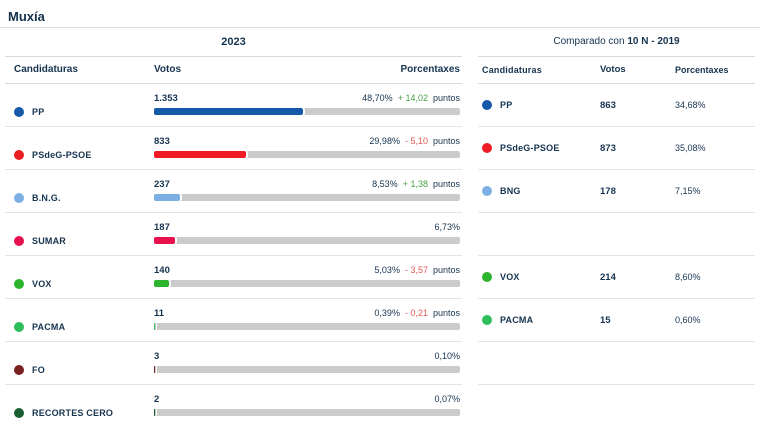 The height and width of the screenshot is (432, 760). I want to click on percent-line: 0,07%, so click(447, 399).